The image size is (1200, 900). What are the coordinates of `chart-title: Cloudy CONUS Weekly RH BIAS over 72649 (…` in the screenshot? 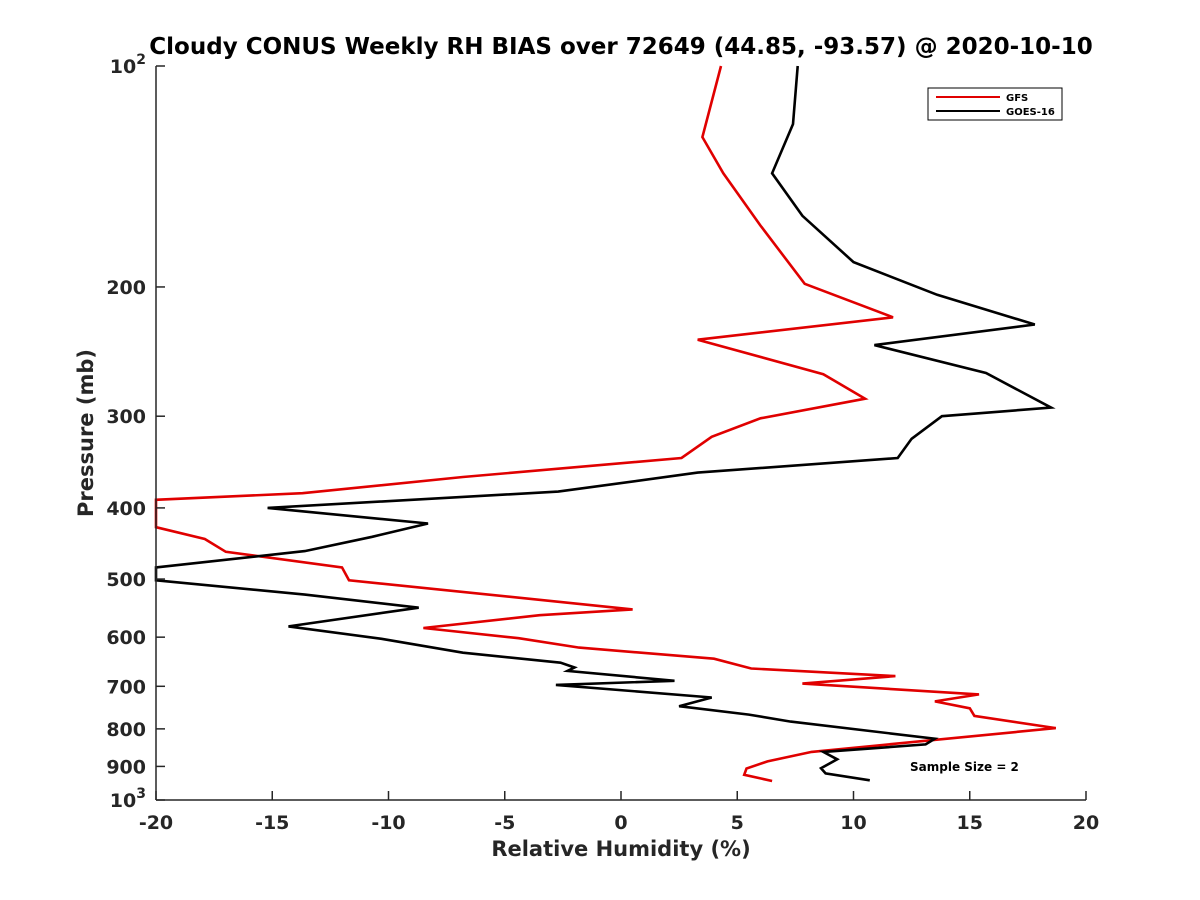 It's located at (620, 47).